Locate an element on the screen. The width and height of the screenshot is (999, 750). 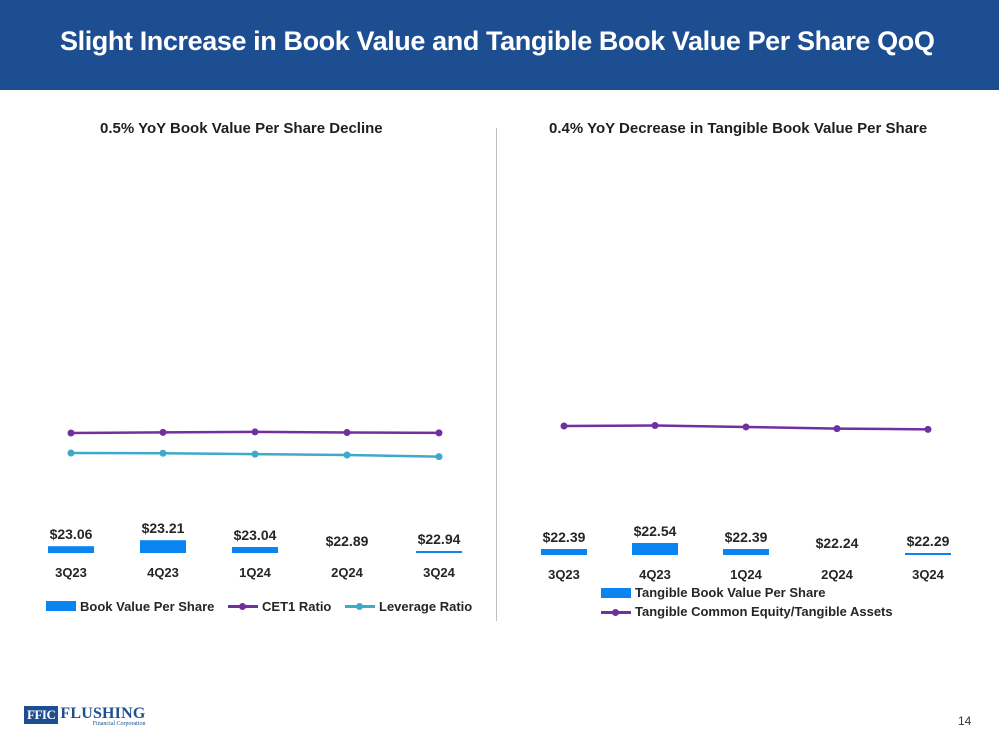
legend-label: Tangible Book Value Per Share is located at coordinates (730, 592).